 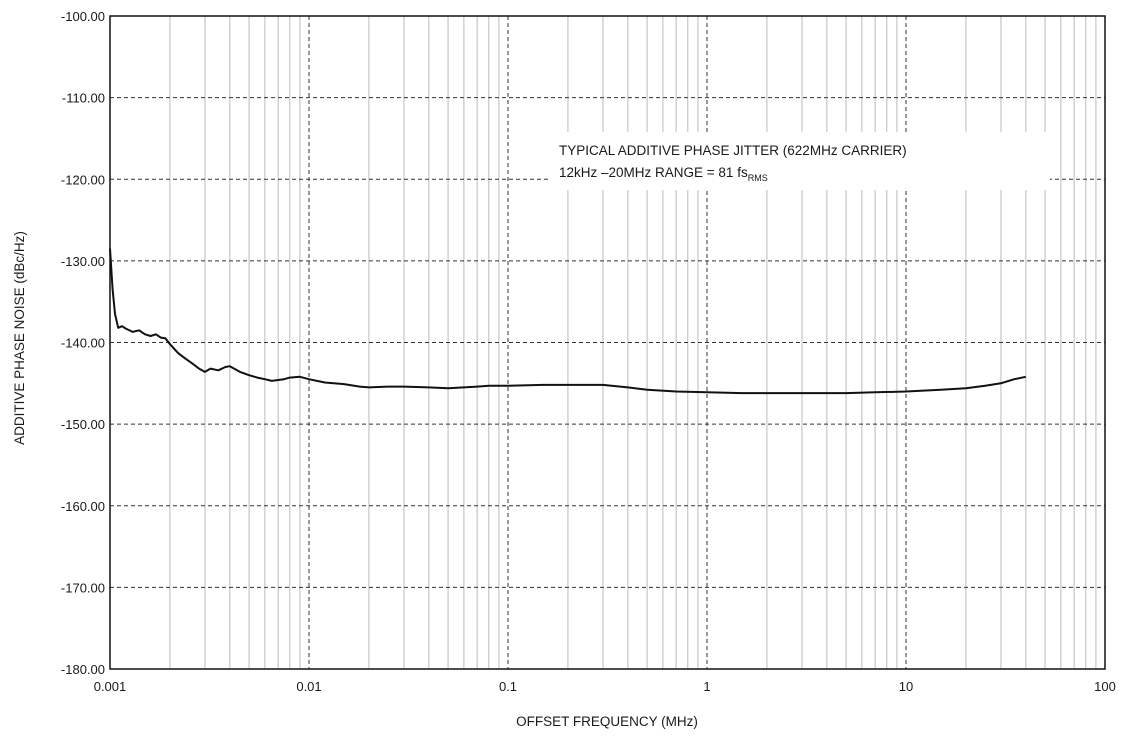 I want to click on x-tick-label: 0.01, so click(x=308, y=686).